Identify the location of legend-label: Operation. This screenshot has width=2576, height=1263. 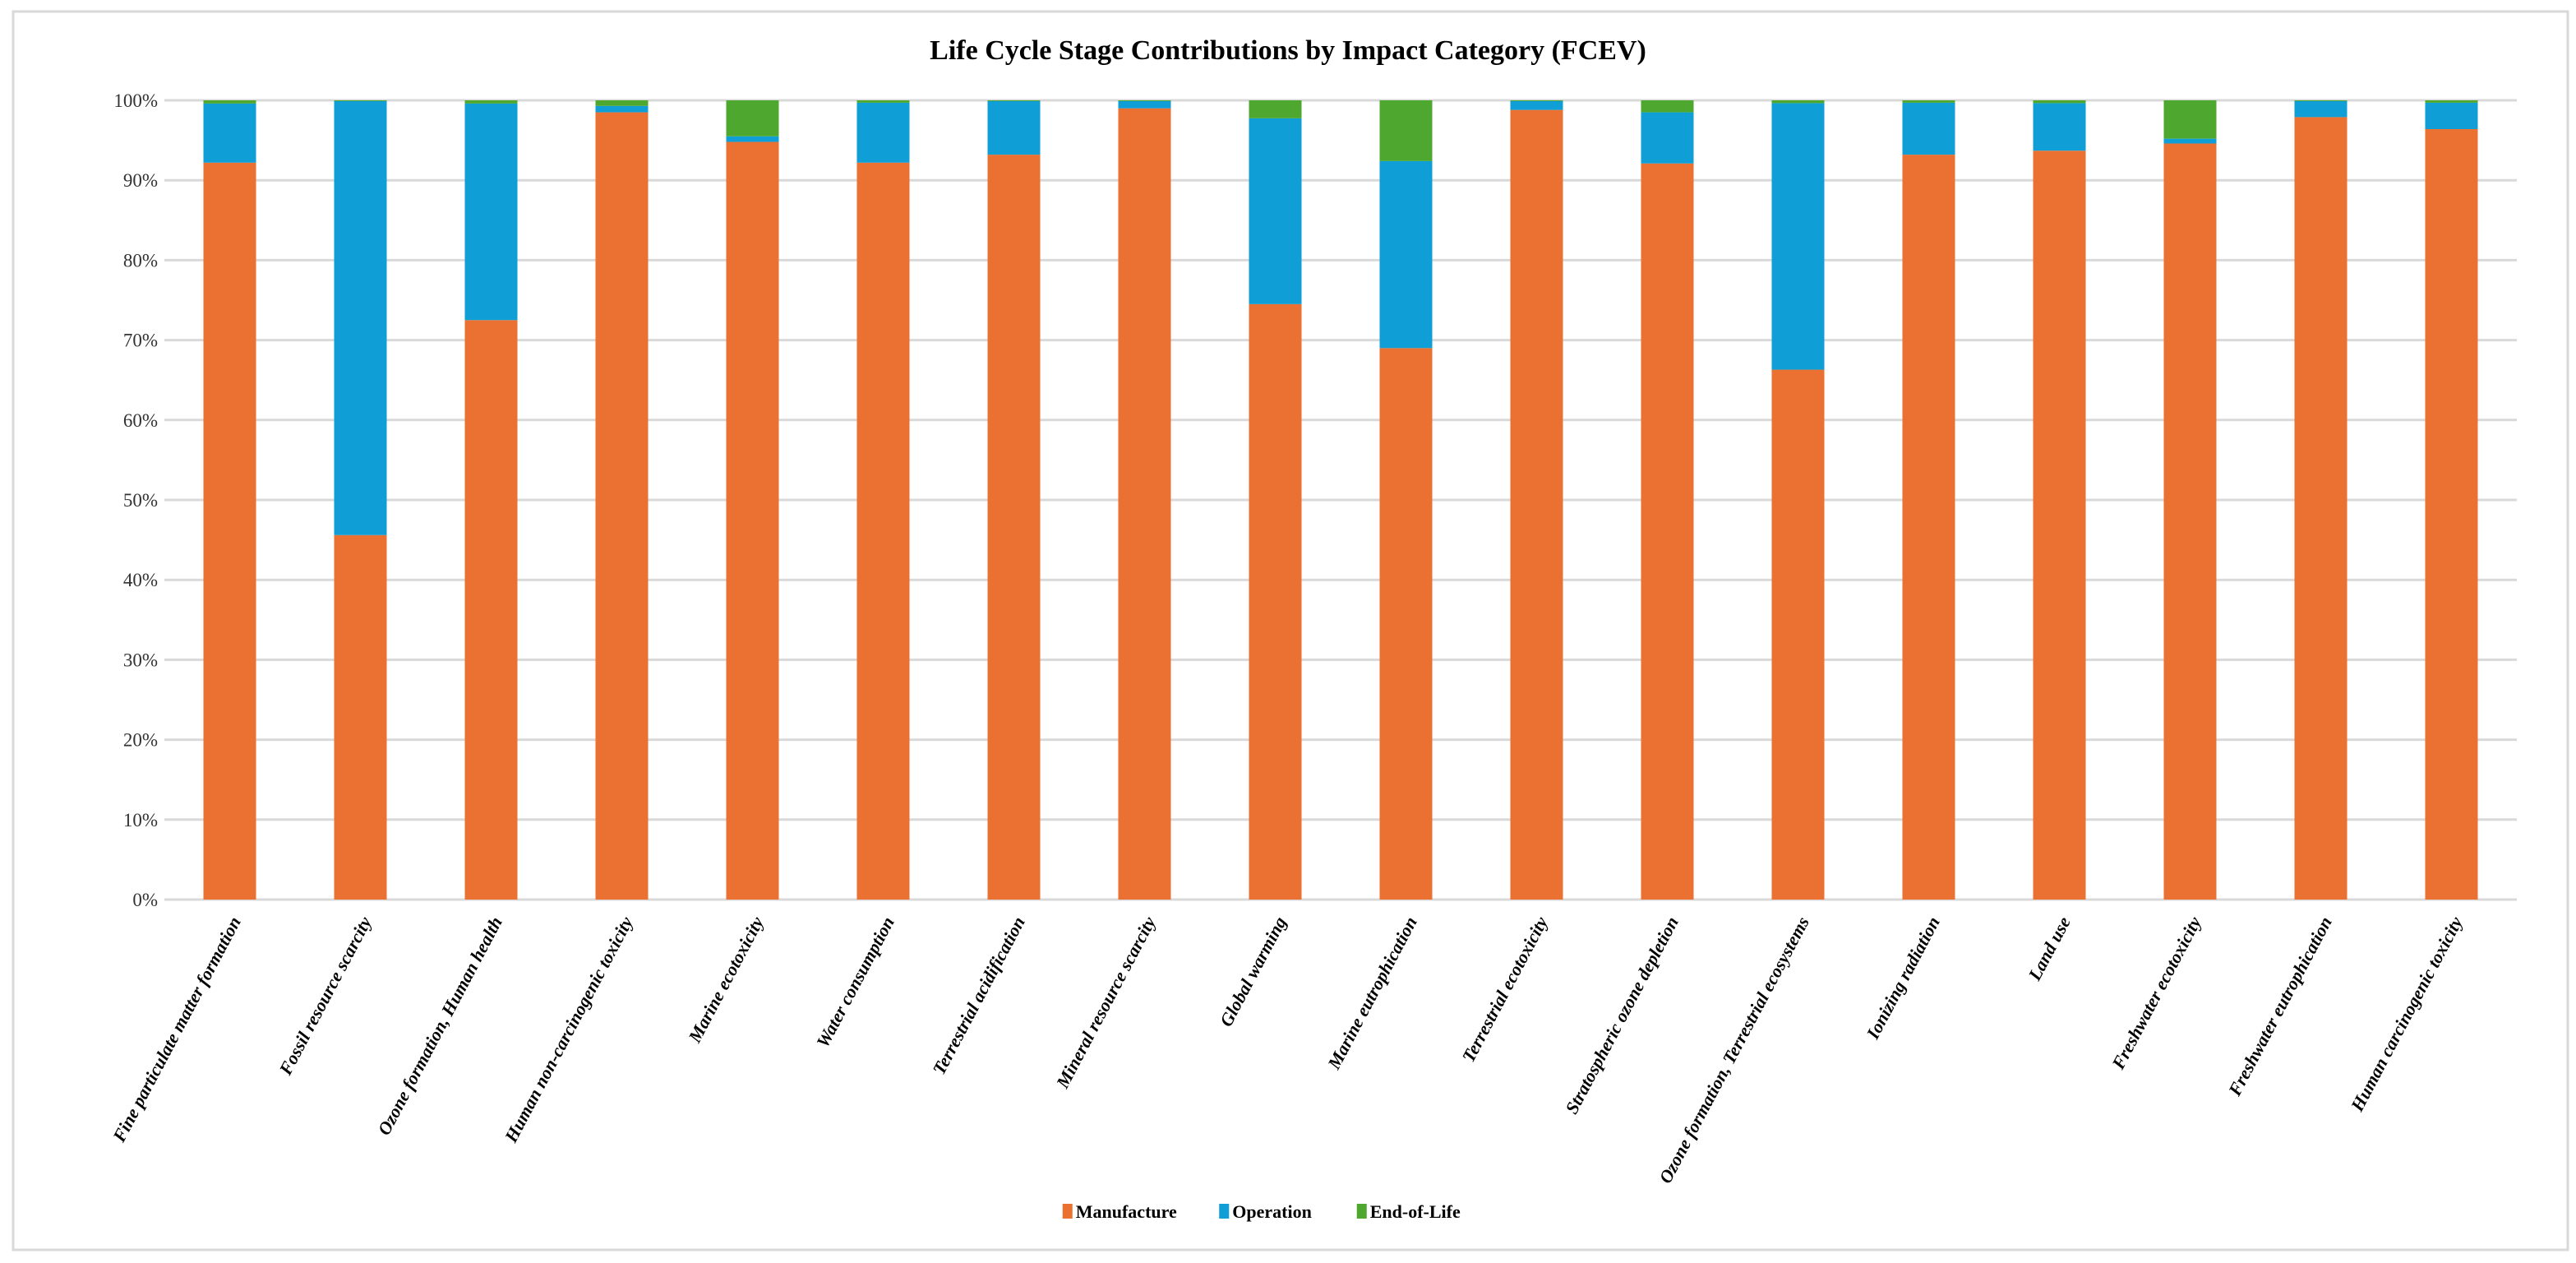
(1272, 1211).